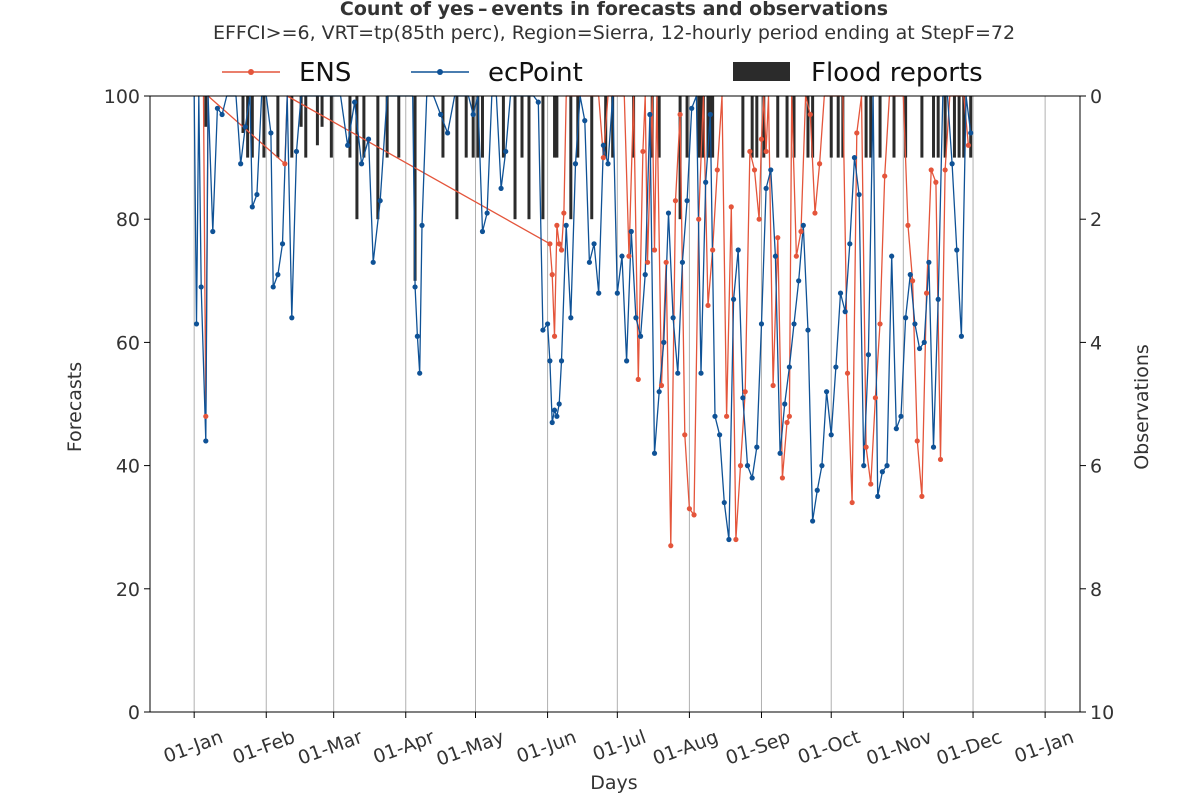 Image resolution: width=1200 pixels, height=800 pixels. What do you see at coordinates (440, 72) in the screenshot?
I see `legend-ecpoint-marker` at bounding box center [440, 72].